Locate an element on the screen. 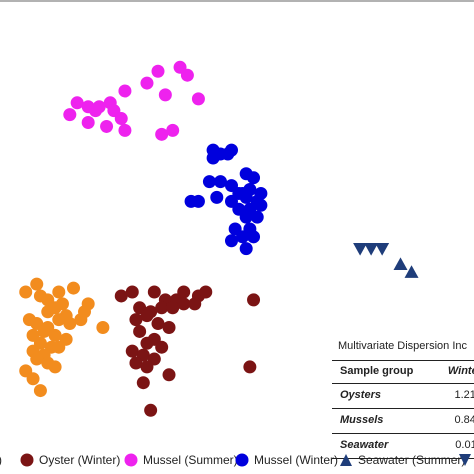  legend-item-seawater-winter is located at coordinates (466, 460).